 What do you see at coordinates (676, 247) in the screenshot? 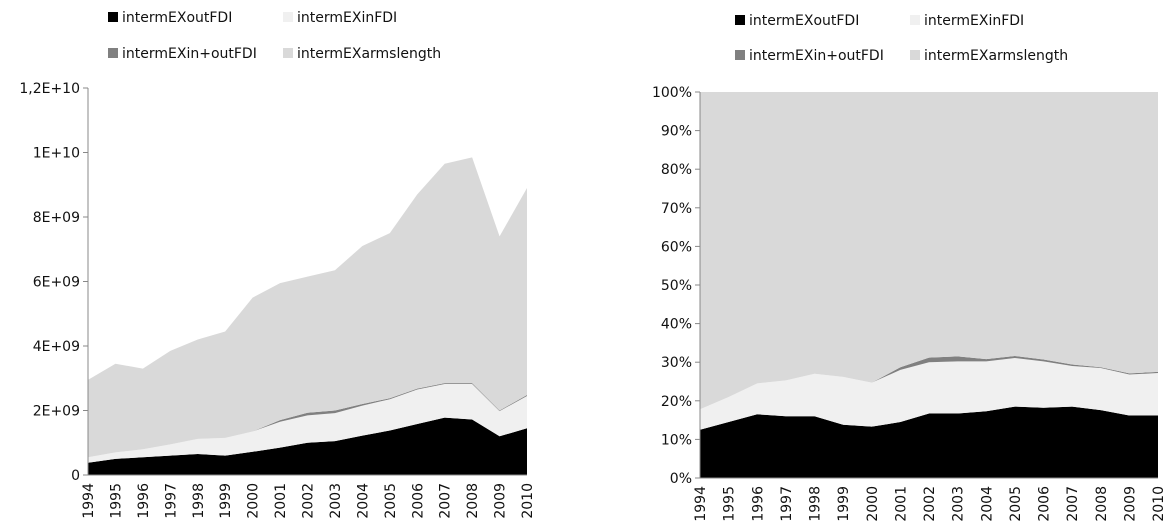
I see `y-tick-label: 60%` at bounding box center [676, 247].